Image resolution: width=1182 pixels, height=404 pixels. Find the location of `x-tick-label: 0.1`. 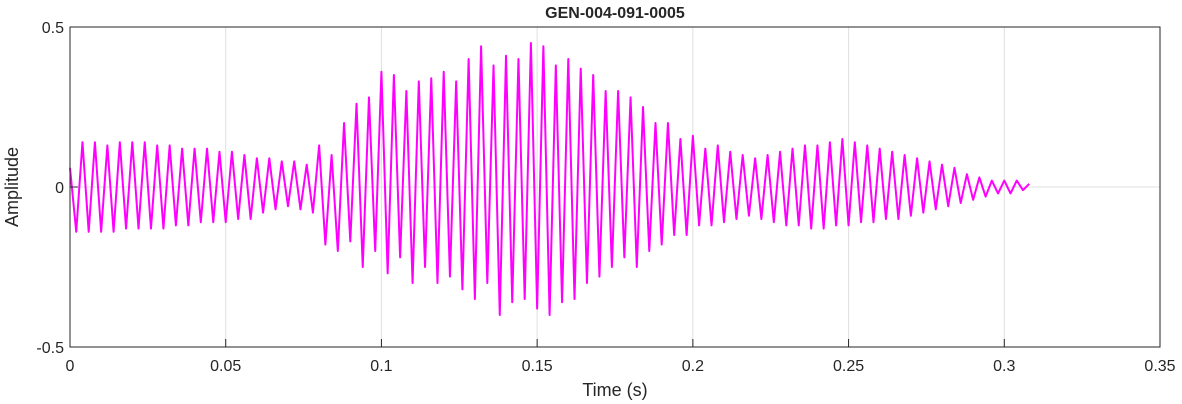

x-tick-label: 0.1 is located at coordinates (381, 366).